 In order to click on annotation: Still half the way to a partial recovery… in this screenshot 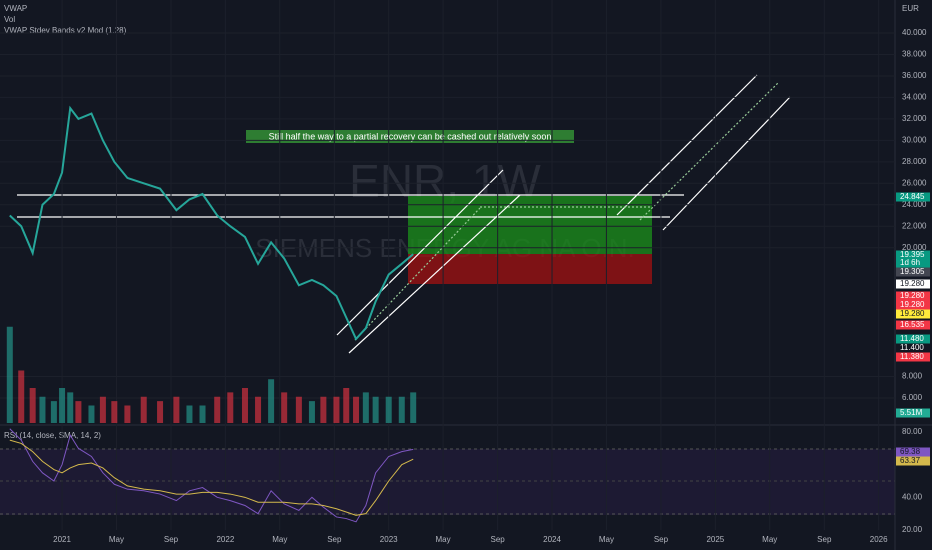, I will do `click(410, 136)`.